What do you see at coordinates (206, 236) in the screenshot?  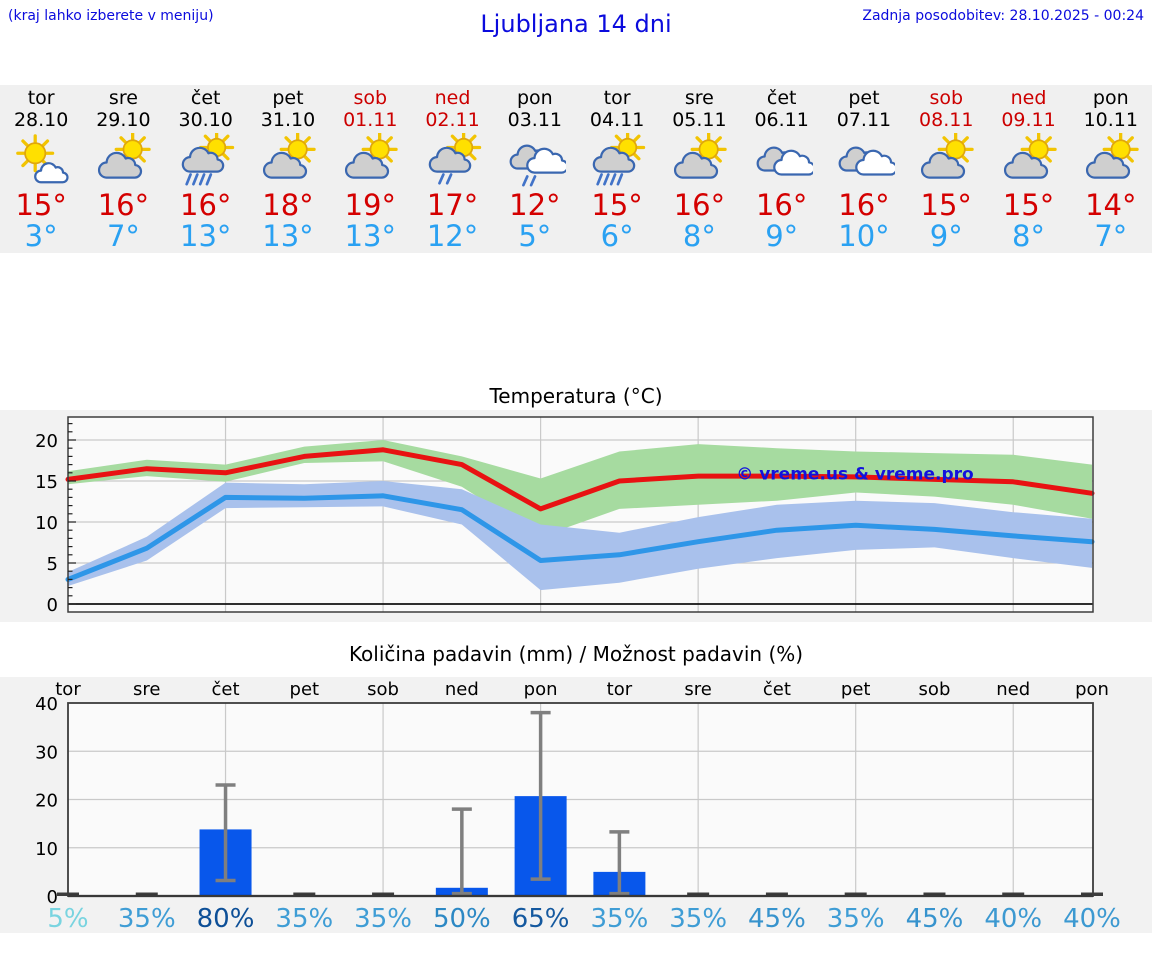 I see `min-temperature: 13°` at bounding box center [206, 236].